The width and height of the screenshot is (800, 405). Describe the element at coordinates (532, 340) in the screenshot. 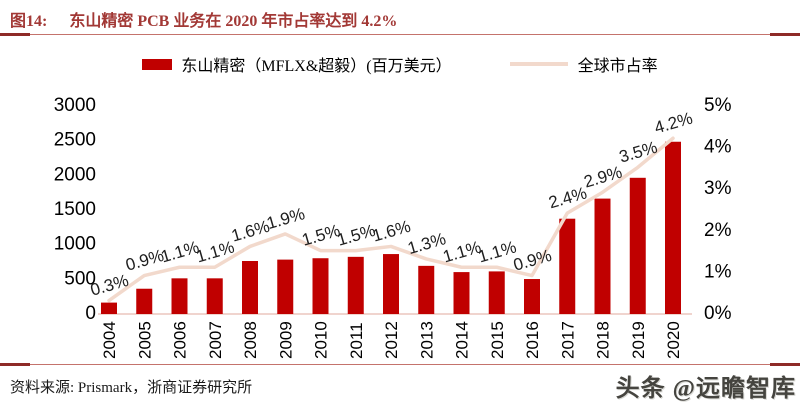

I see `x-axis-year-label: 2016` at that location.